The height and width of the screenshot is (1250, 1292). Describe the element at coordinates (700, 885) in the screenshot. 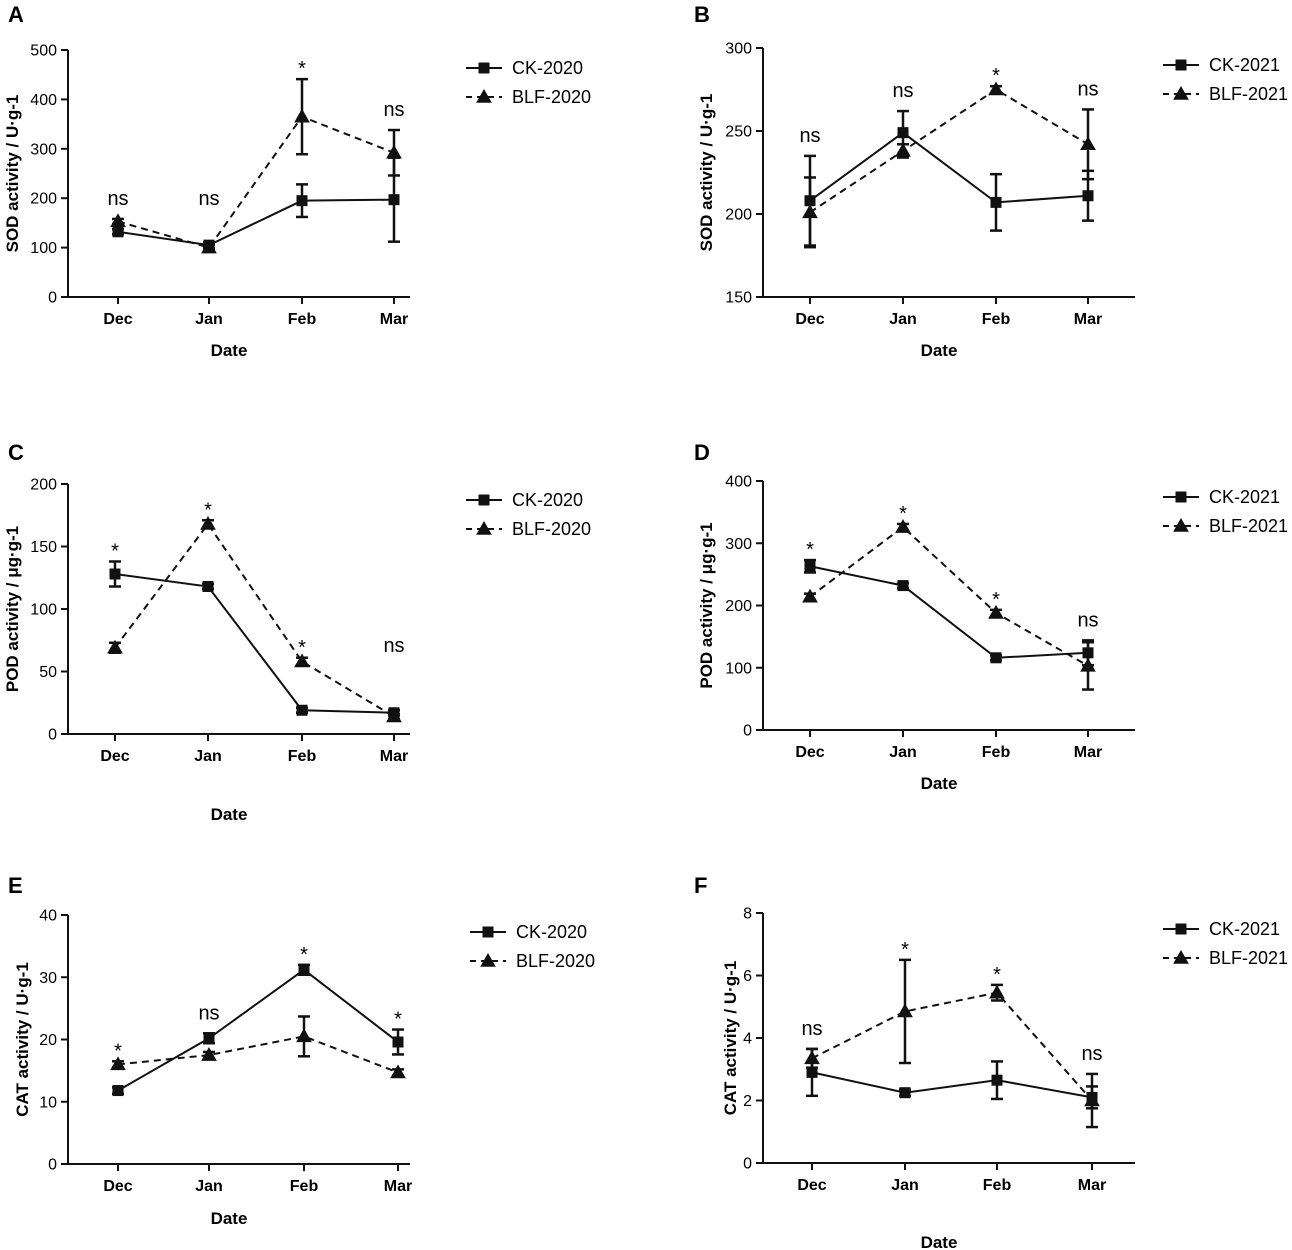

I see `panel-letter: F` at that location.